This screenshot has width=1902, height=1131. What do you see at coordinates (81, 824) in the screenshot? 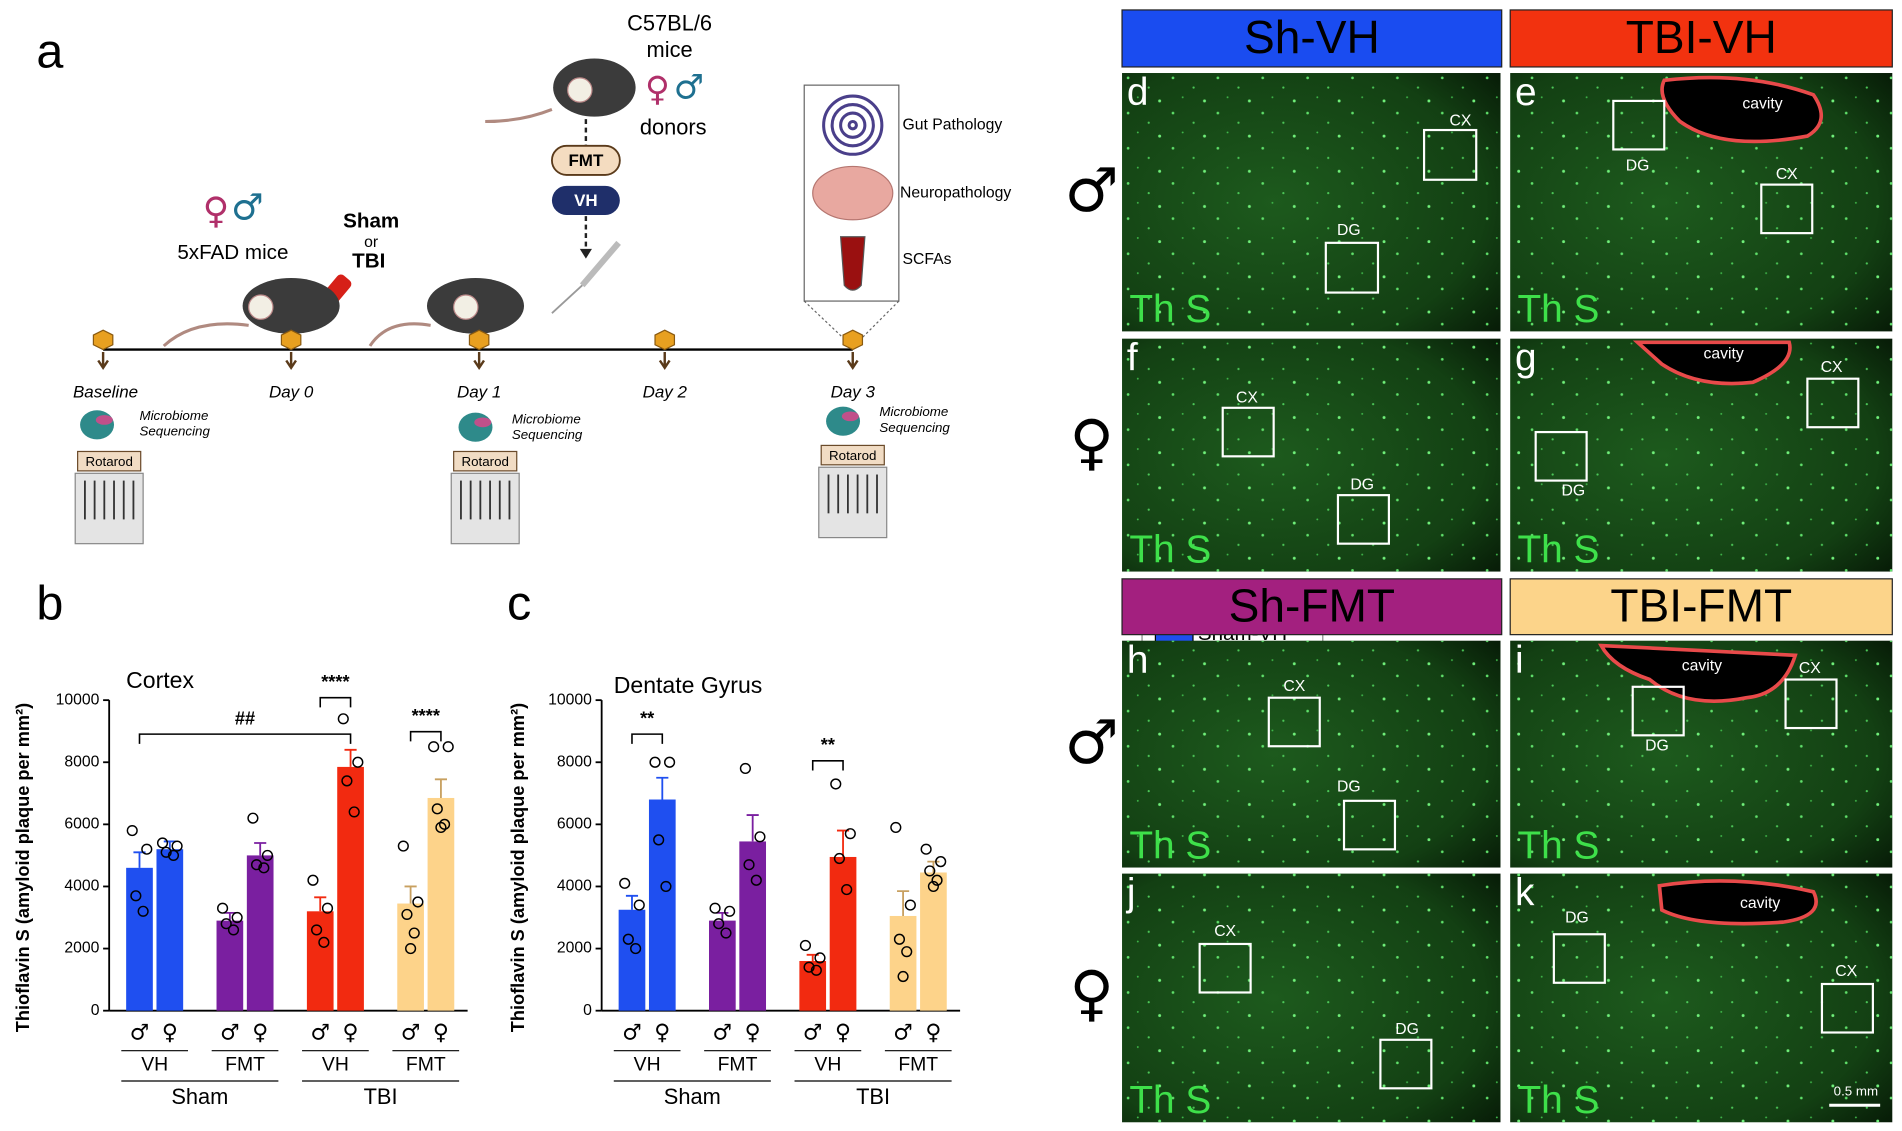
I see `y-tick-label: 6000` at bounding box center [81, 824].